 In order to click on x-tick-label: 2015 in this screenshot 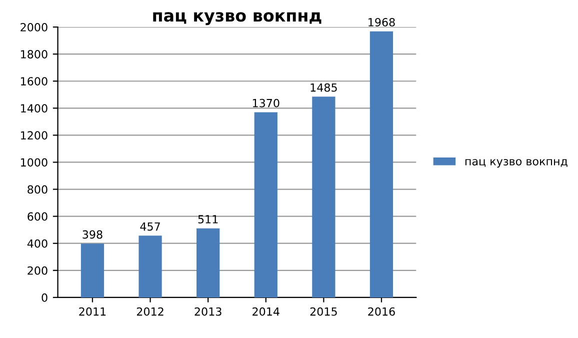, I will do `click(323, 311)`.